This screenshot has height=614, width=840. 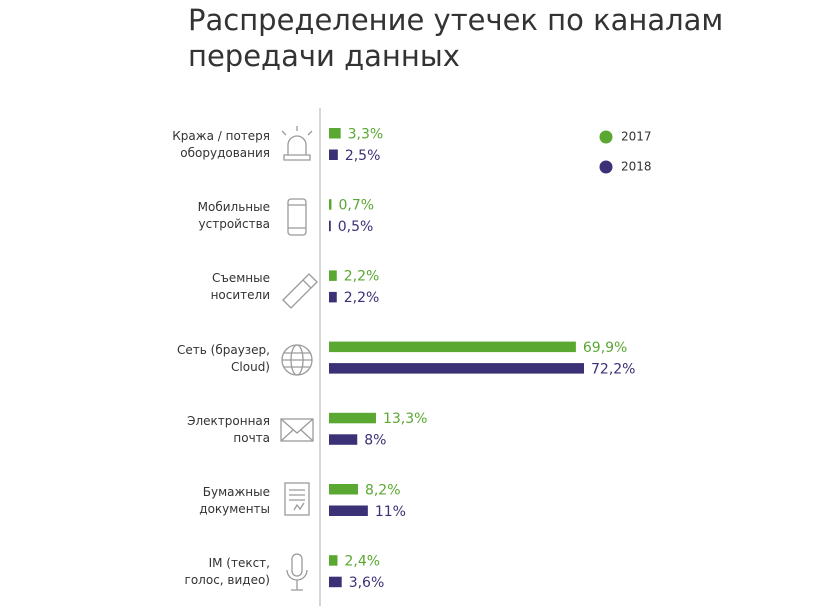 What do you see at coordinates (227, 572) in the screenshot?
I see `category-label: IM (текст, голос, видео)` at bounding box center [227, 572].